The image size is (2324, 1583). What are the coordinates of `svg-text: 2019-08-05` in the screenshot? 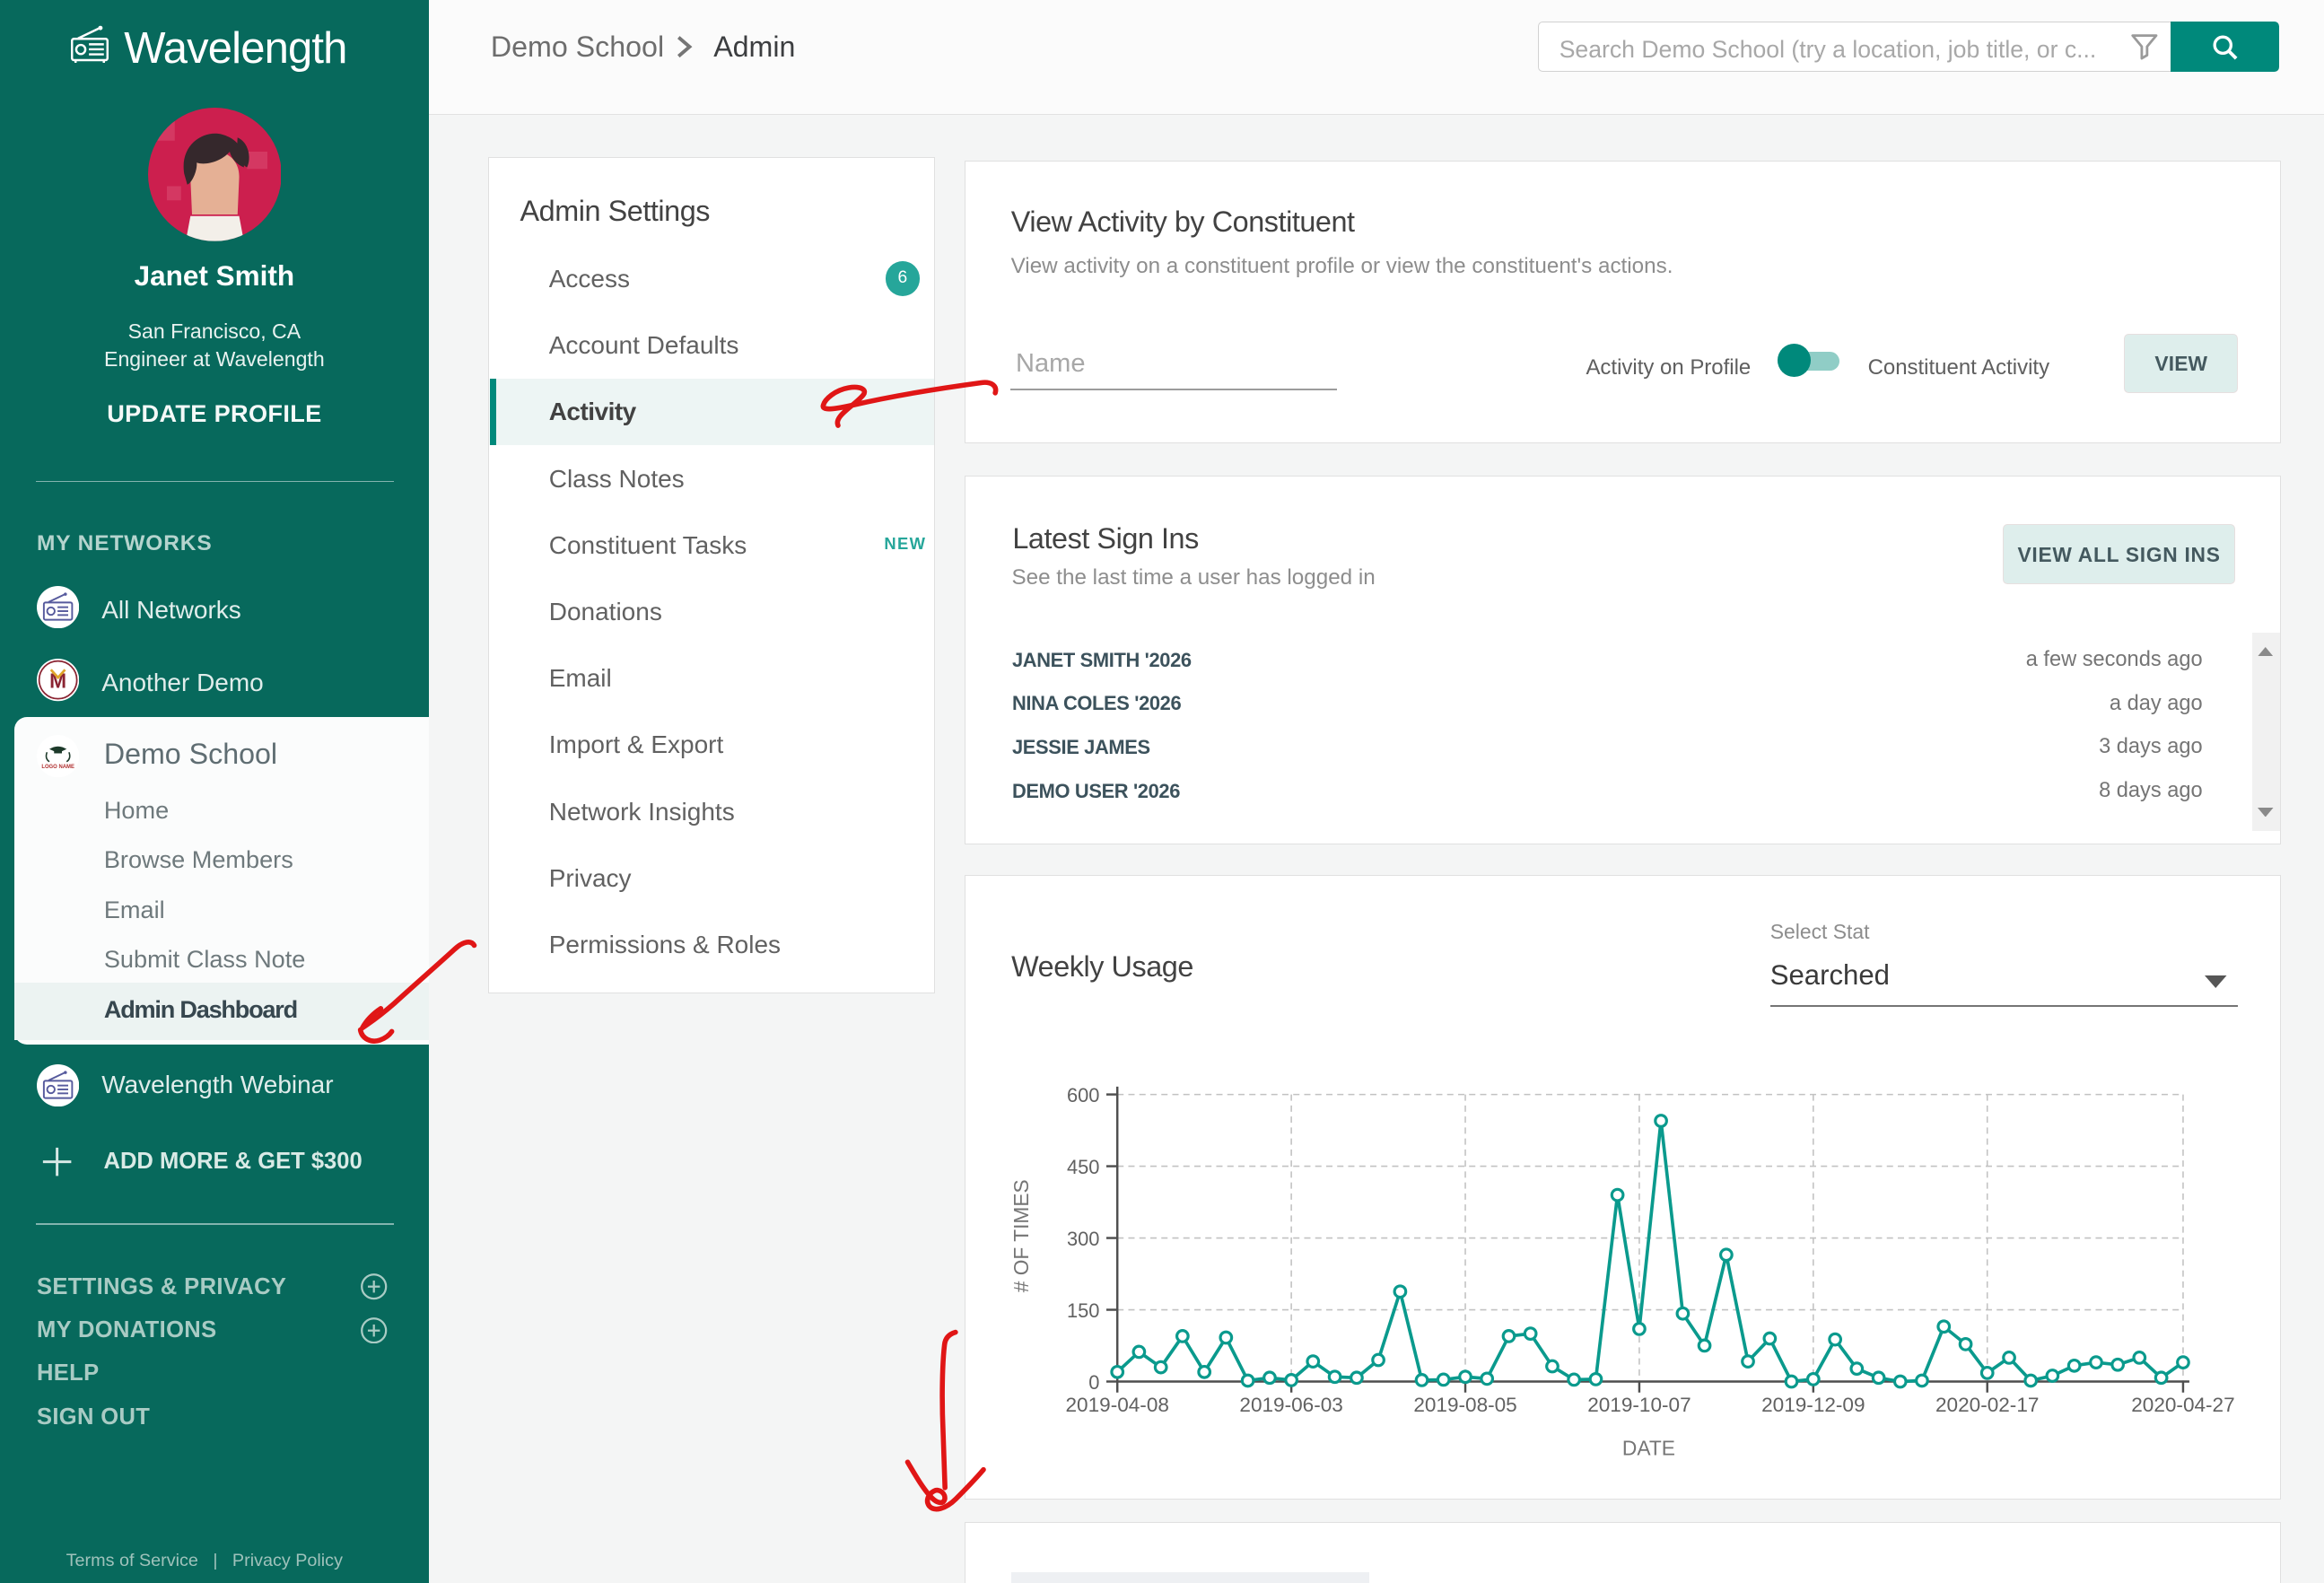 It's located at (1466, 1405).